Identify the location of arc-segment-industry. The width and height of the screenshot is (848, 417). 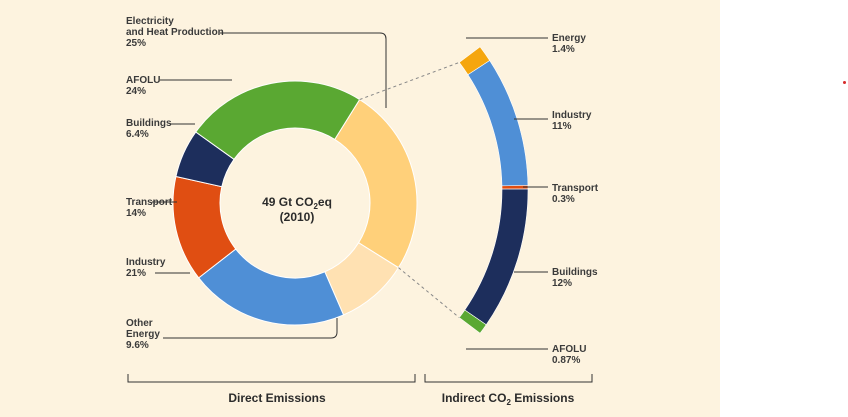
(498, 123).